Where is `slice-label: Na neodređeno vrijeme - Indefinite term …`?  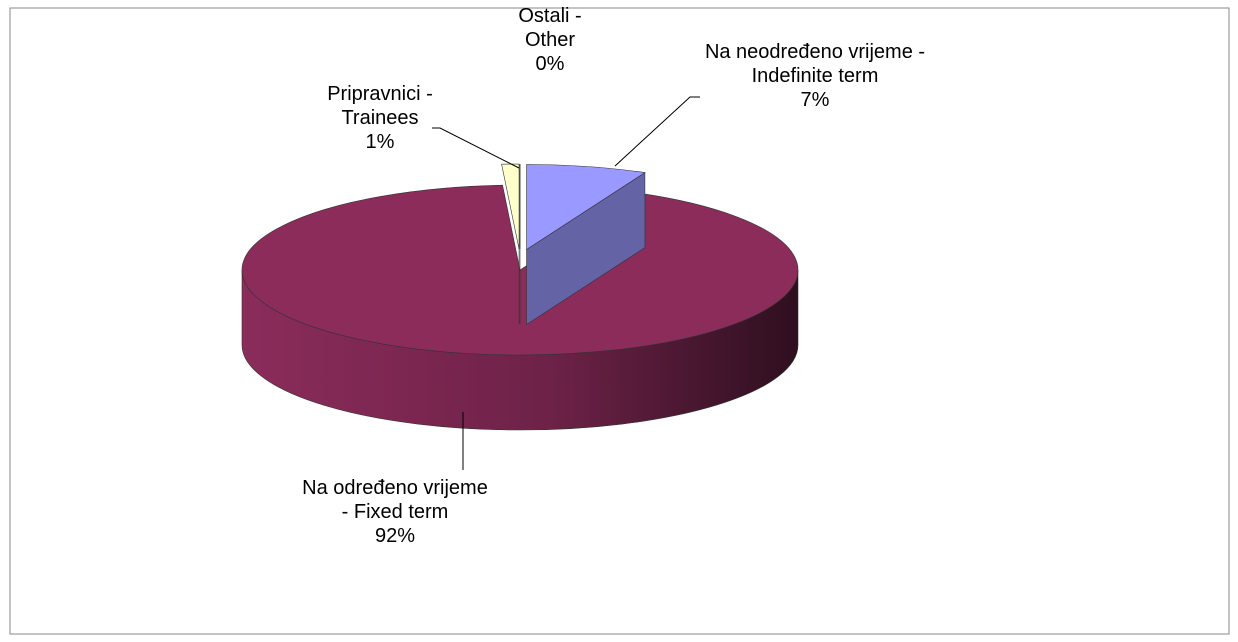 slice-label: Na neodređeno vrijeme - Indefinite term … is located at coordinates (815, 76).